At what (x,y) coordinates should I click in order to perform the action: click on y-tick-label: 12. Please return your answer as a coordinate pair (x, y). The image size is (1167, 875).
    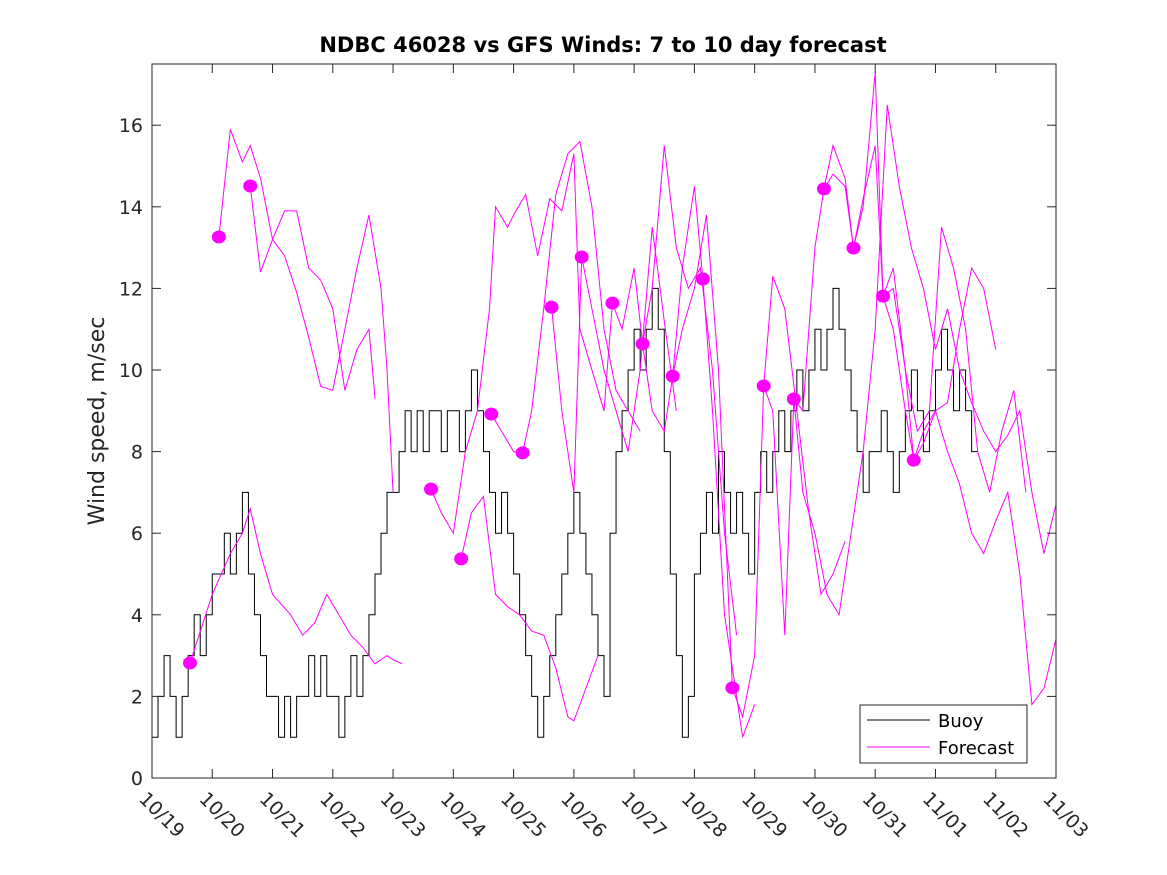
    Looking at the image, I should click on (131, 289).